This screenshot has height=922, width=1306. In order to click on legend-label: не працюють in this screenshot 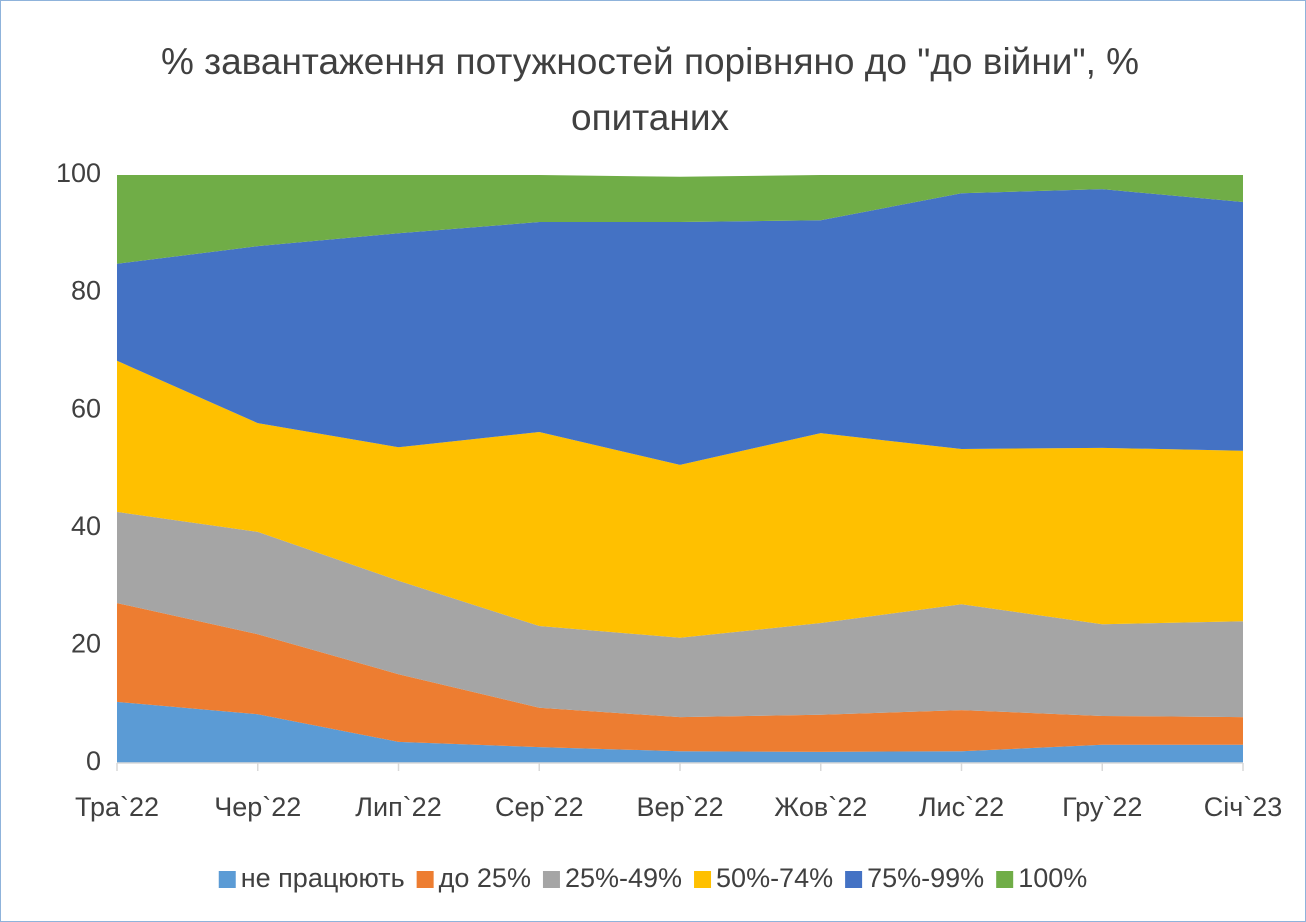, I will do `click(323, 878)`.